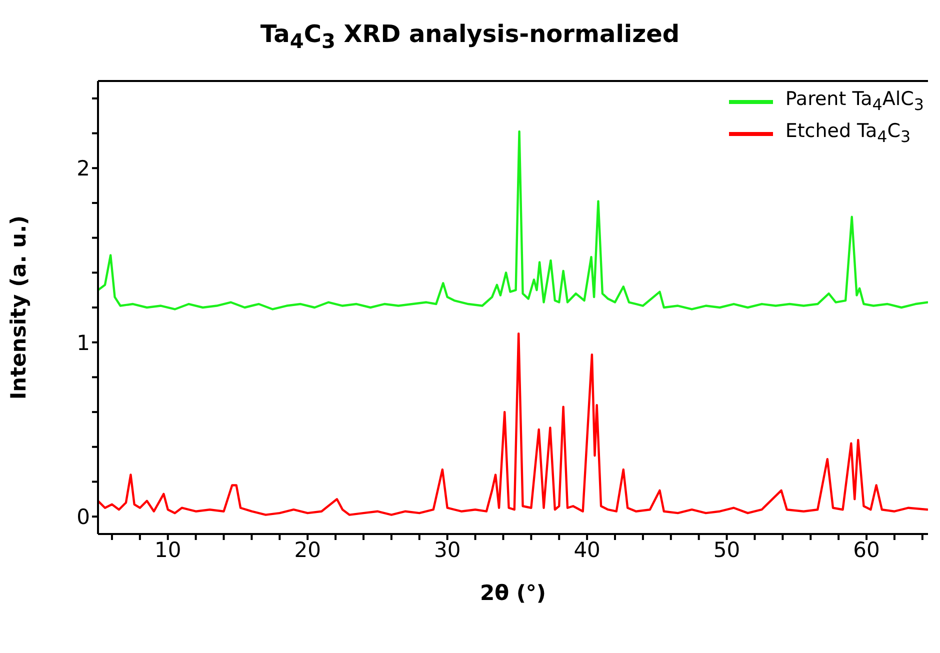  What do you see at coordinates (848, 133) in the screenshot?
I see `legend-label: Etched Ta$_{4}$C$_{3}$` at bounding box center [848, 133].